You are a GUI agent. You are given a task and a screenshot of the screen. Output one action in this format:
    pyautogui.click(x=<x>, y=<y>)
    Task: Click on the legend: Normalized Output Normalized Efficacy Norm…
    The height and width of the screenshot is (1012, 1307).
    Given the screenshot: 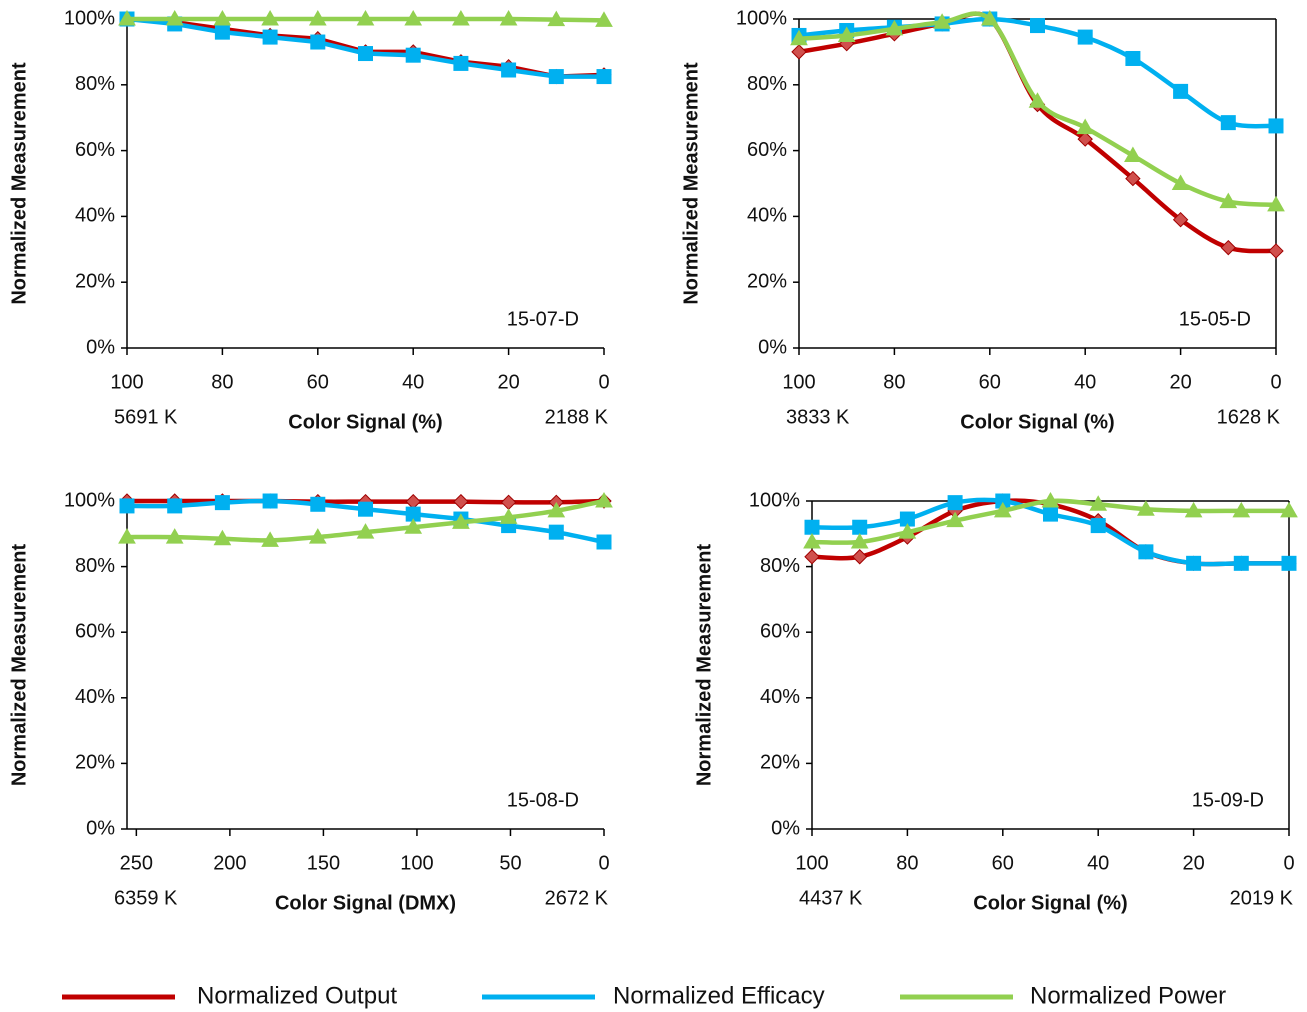 What is the action you would take?
    pyautogui.click(x=644, y=995)
    